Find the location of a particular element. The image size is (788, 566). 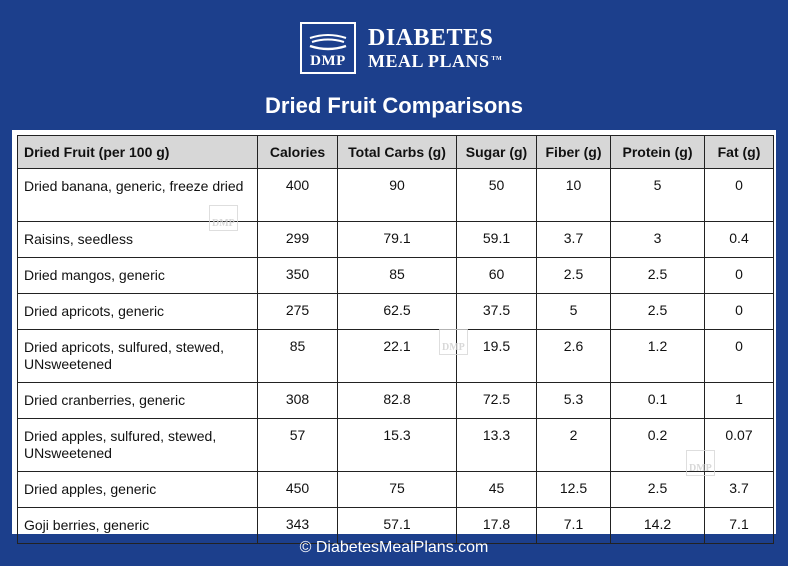

table-row: Raisins, seedless 299 79.1 59.1 3.7 3 0.4 is located at coordinates (395, 239).